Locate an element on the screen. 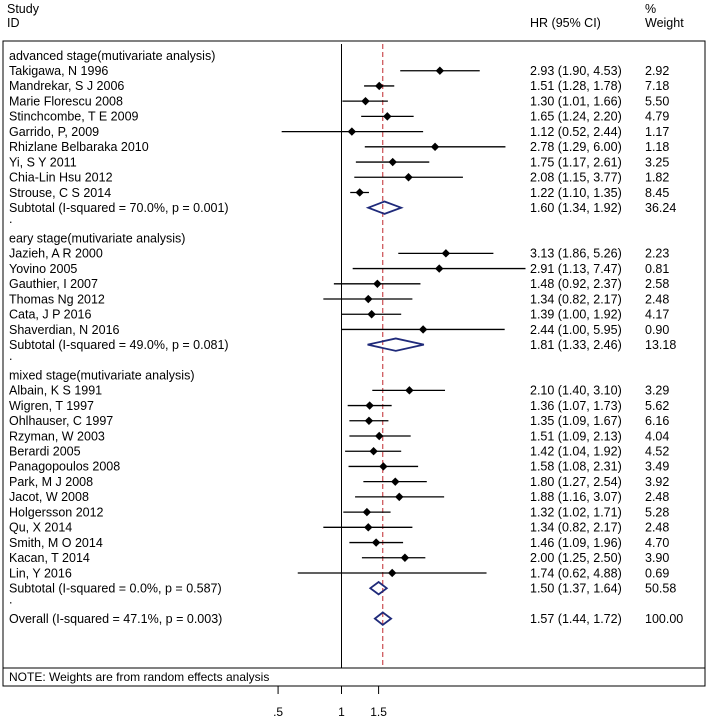  study-row-label: Lin, Y 2016 is located at coordinates (40, 573).